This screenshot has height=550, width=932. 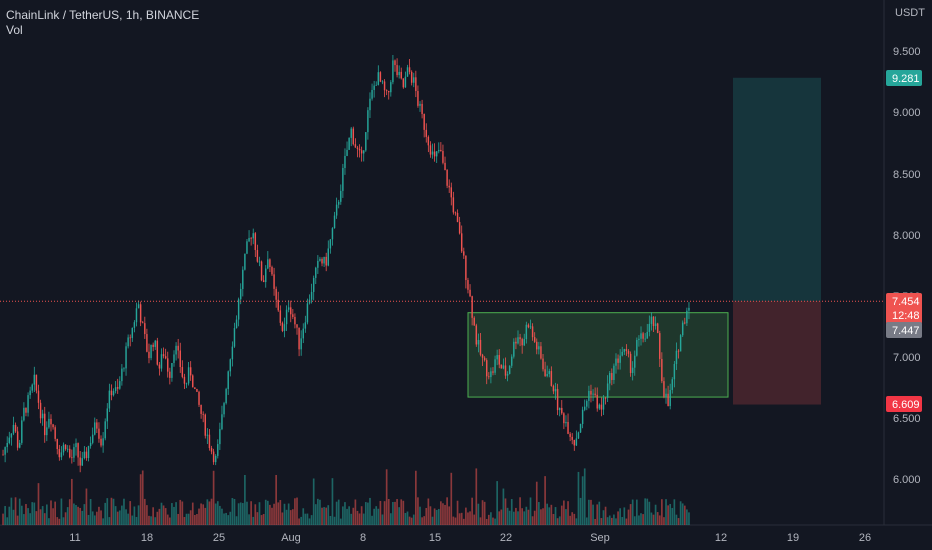 I want to click on time-axis: 11 18 25 Aug 8 15 22 Sep 12 19 26, so click(x=470, y=538).